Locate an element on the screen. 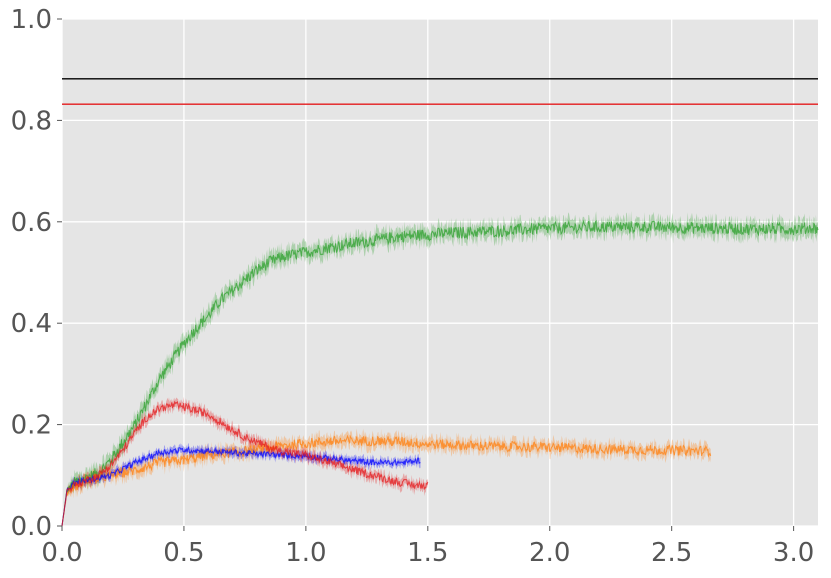 This screenshot has width=831, height=578. y-tick-label-4: 0.8 is located at coordinates (31, 121).